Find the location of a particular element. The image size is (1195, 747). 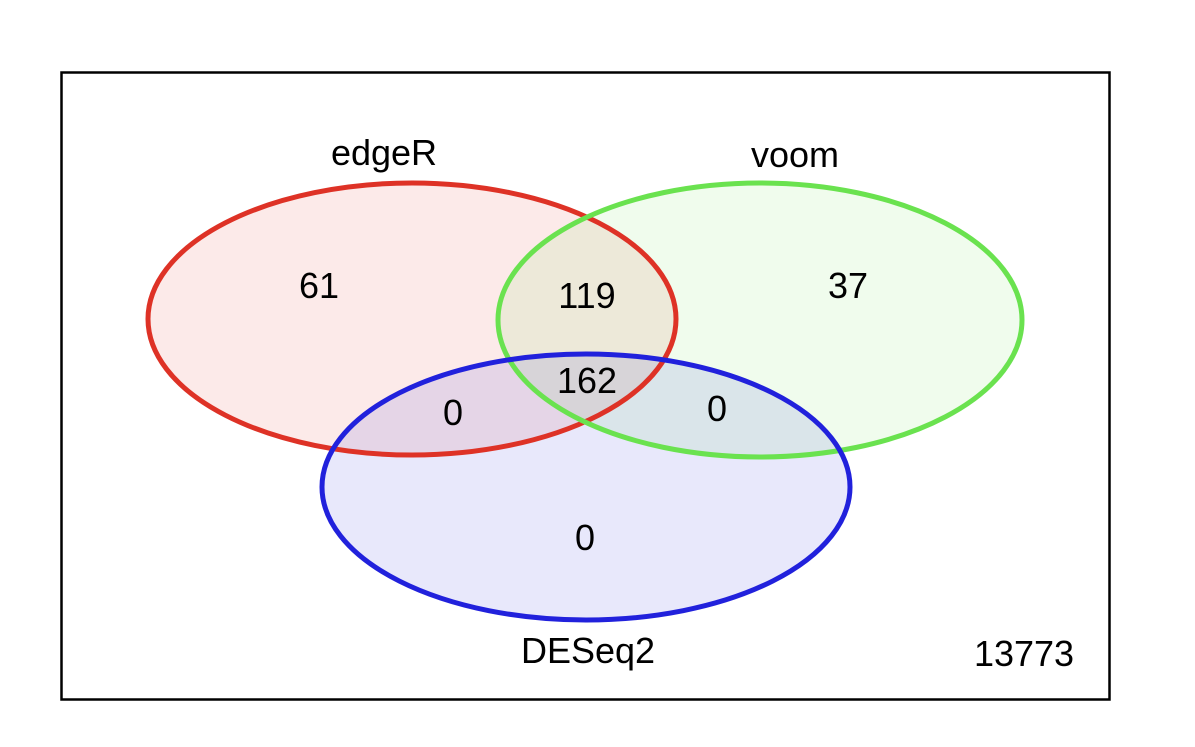

count-outside: 13773 is located at coordinates (1024, 653).